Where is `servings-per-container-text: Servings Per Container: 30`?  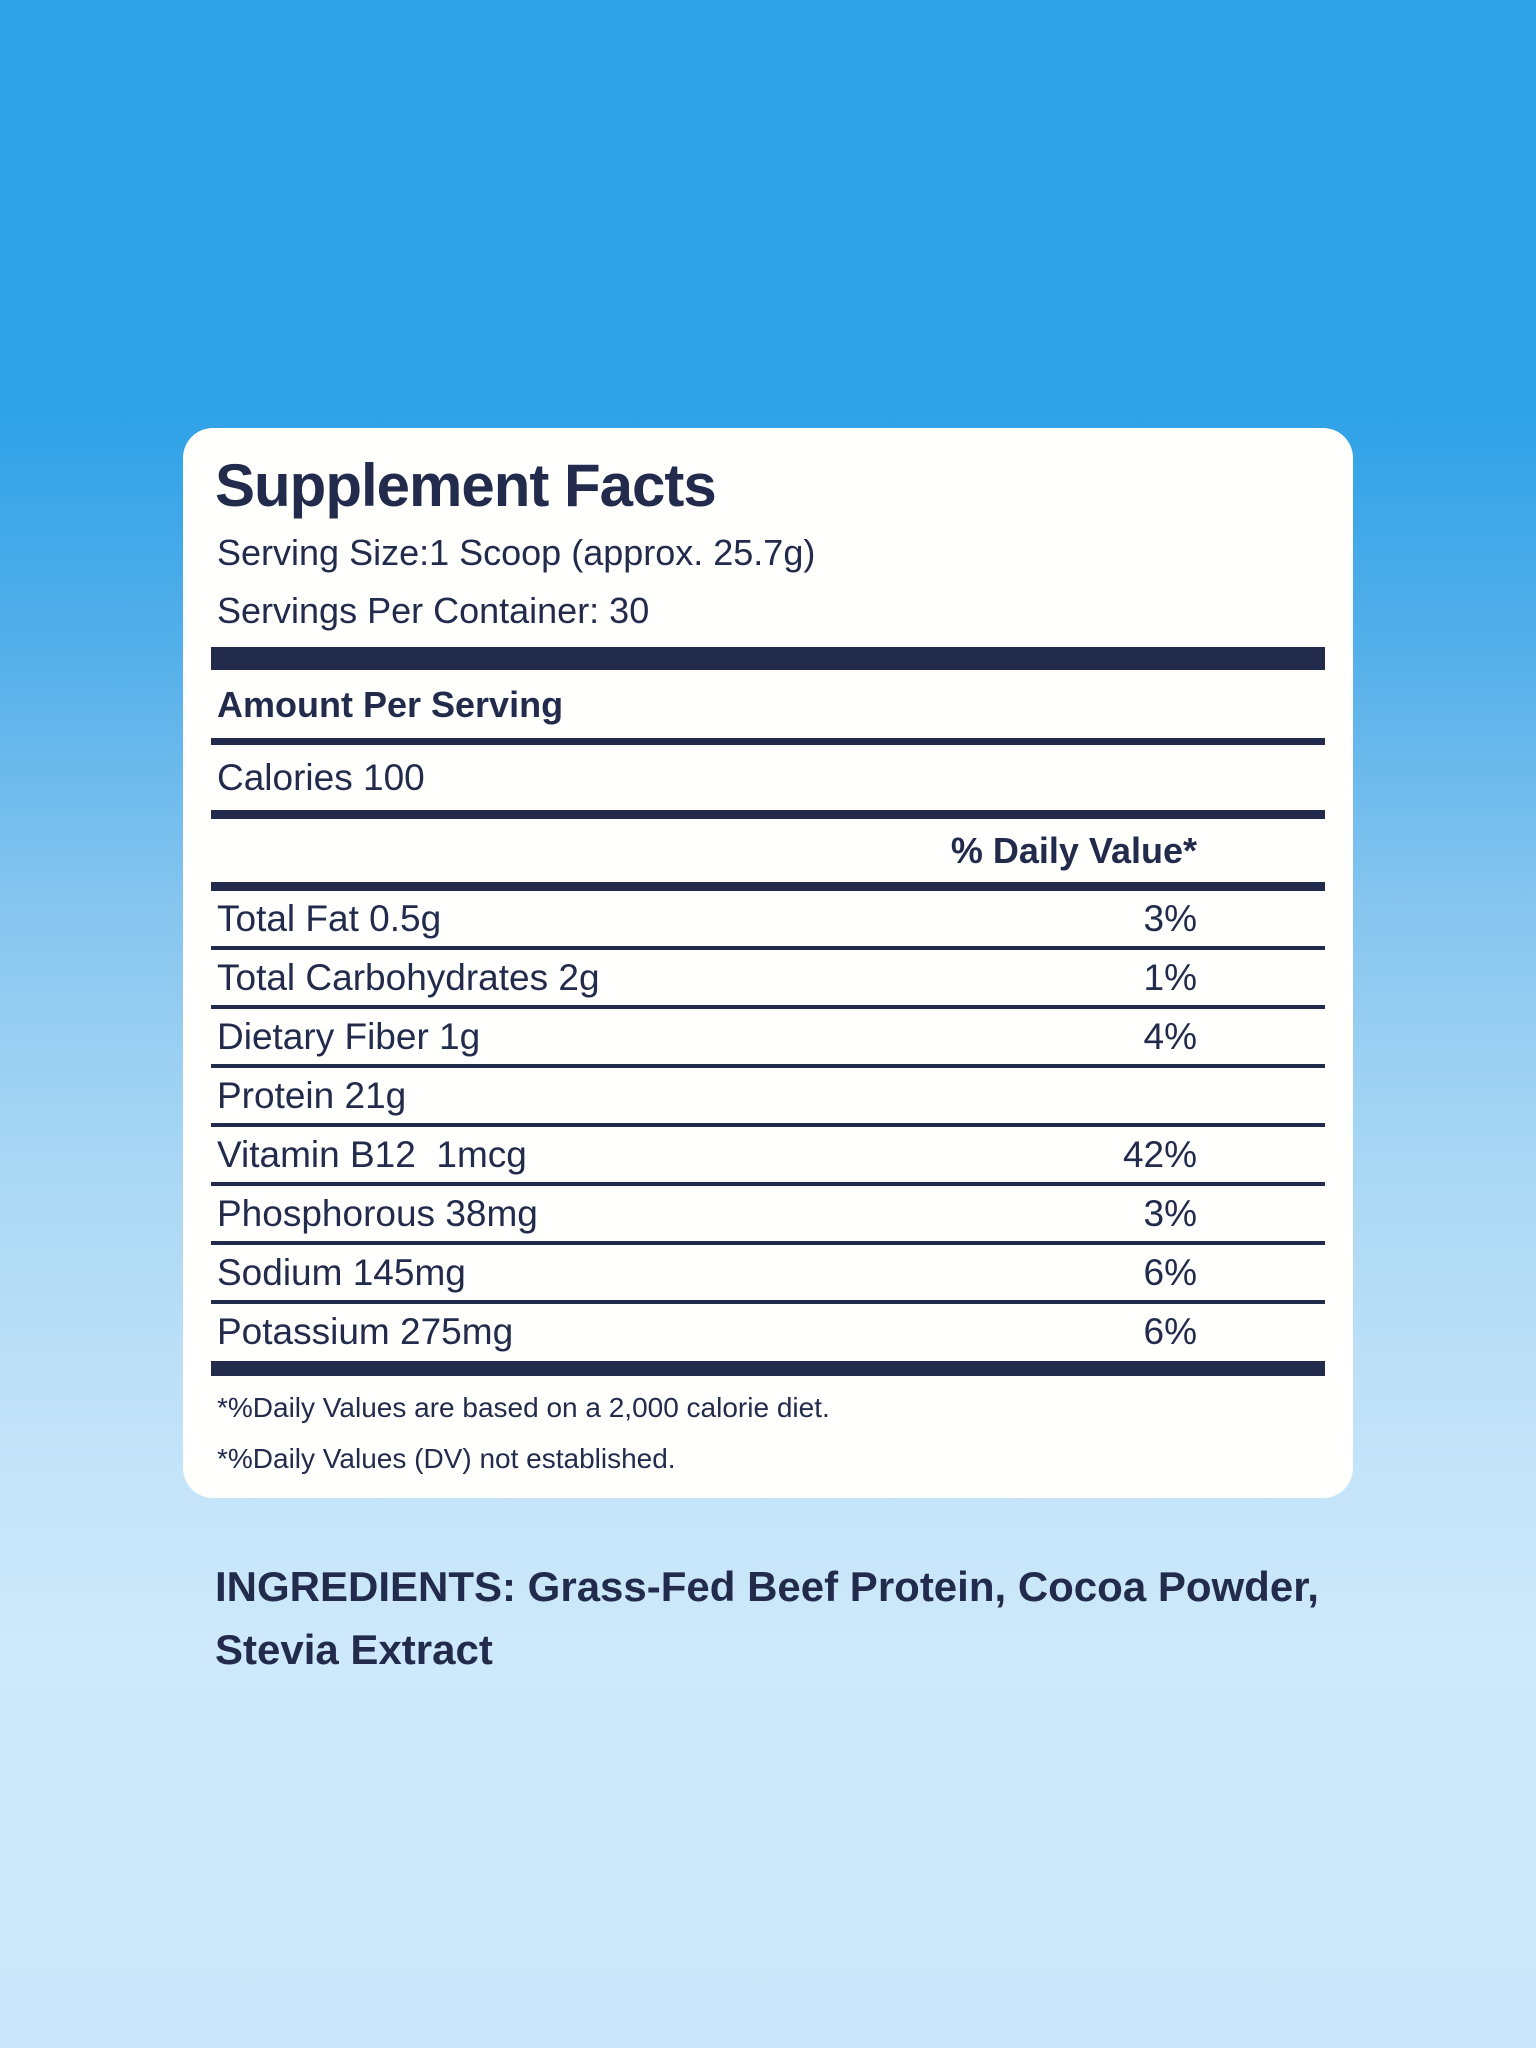 servings-per-container-text: Servings Per Container: 30 is located at coordinates (433, 611).